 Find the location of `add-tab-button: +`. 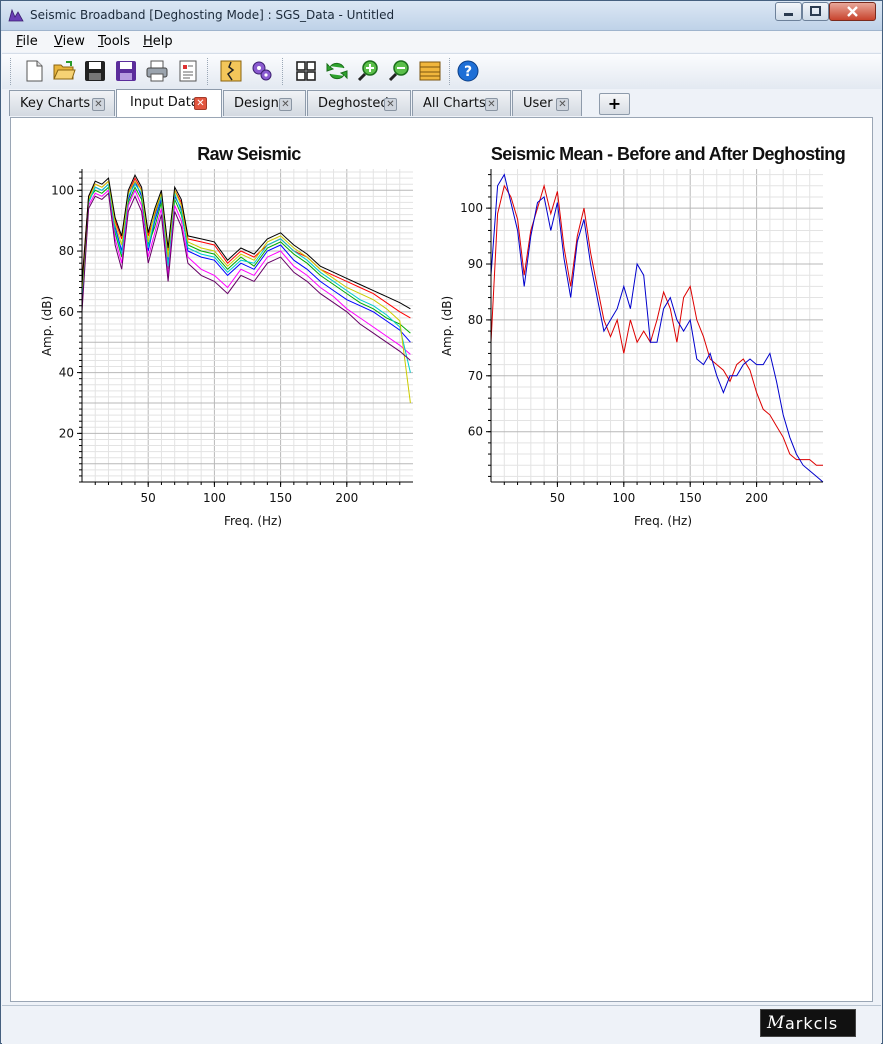

add-tab-button: + is located at coordinates (614, 104).